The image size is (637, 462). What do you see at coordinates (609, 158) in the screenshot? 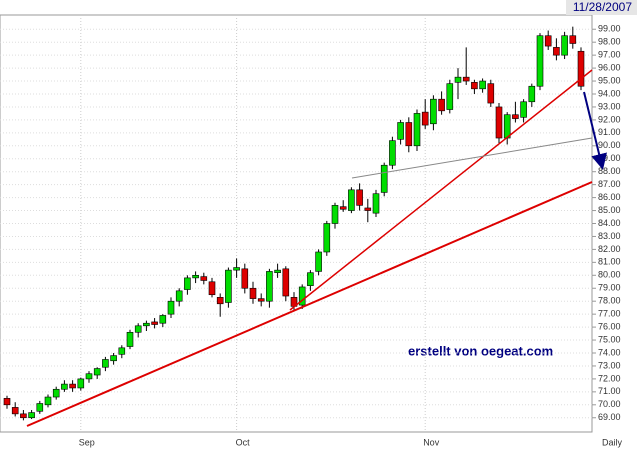
I see `y-tick-label: 89.00` at bounding box center [609, 158].